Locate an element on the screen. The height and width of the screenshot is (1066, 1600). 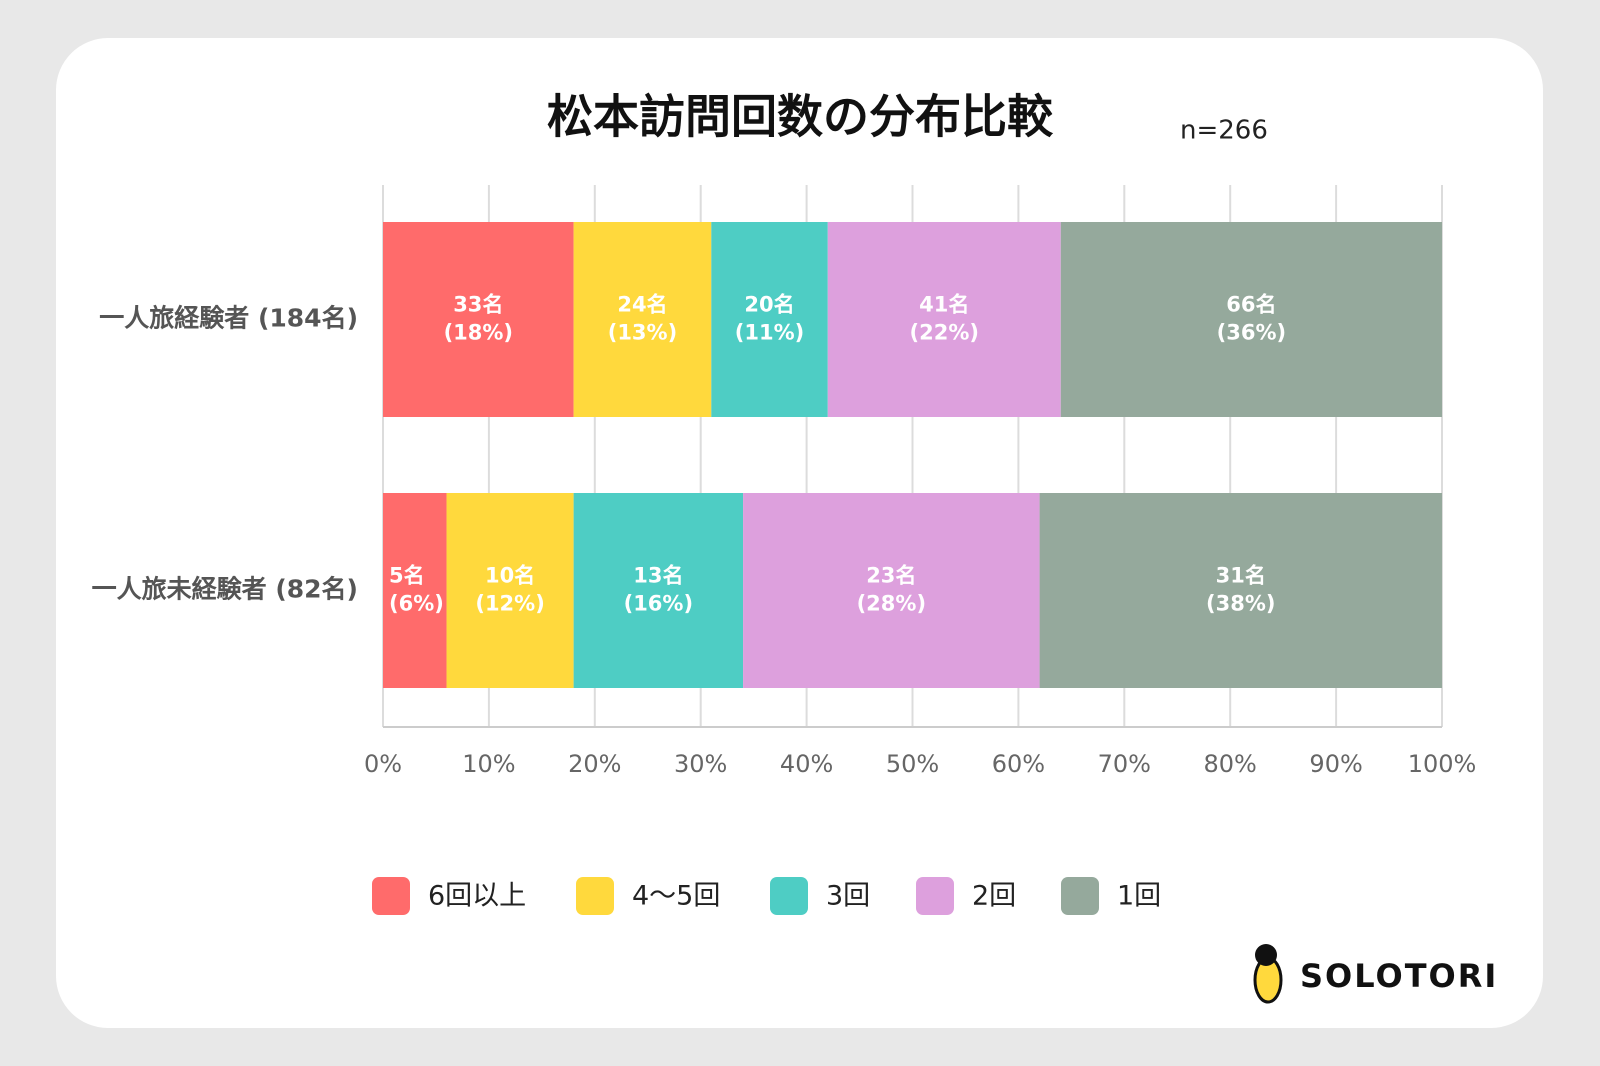
x-tick-label: 30% is located at coordinates (700, 764).